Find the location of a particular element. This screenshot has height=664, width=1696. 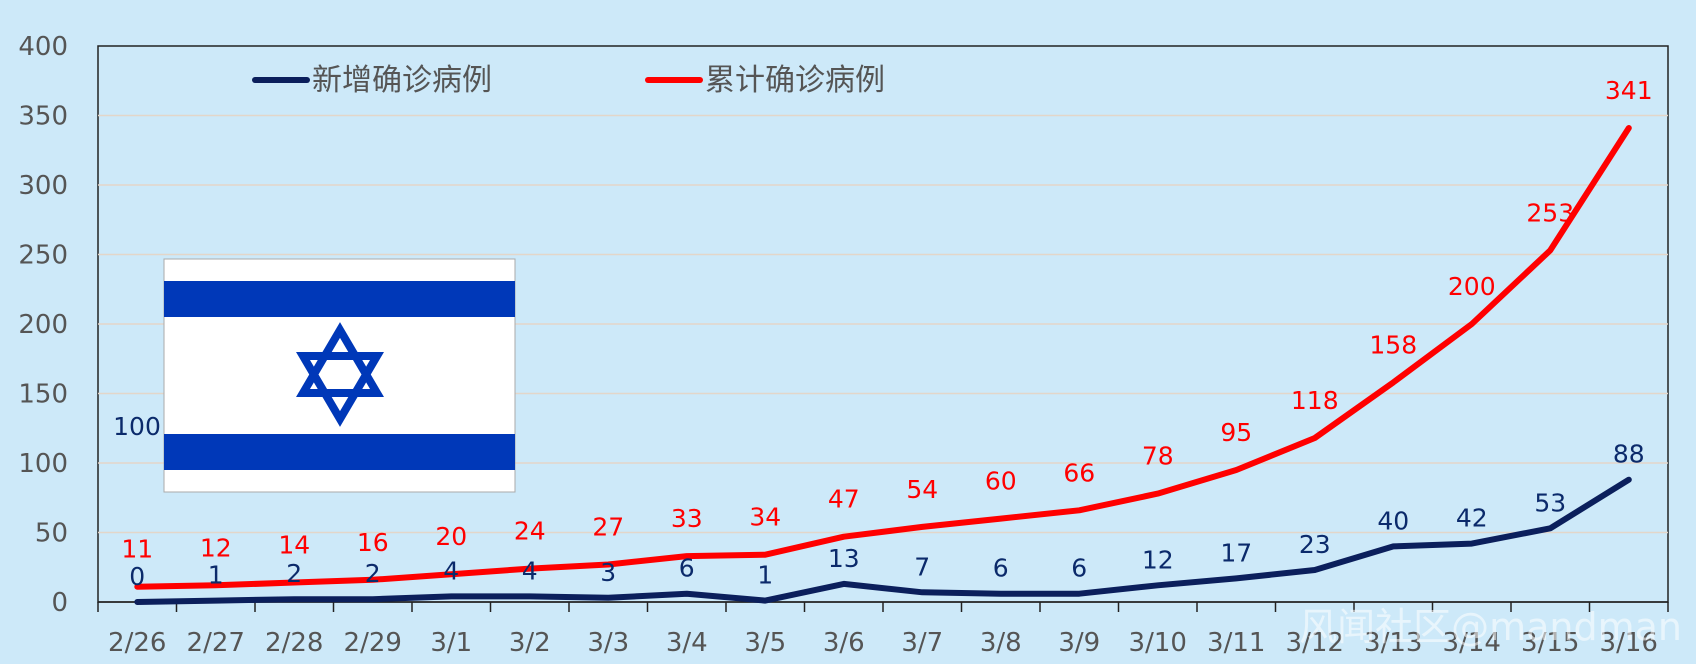

y-axis: 0 50 100 150 200 250 300 350 400 is located at coordinates (43, 325).